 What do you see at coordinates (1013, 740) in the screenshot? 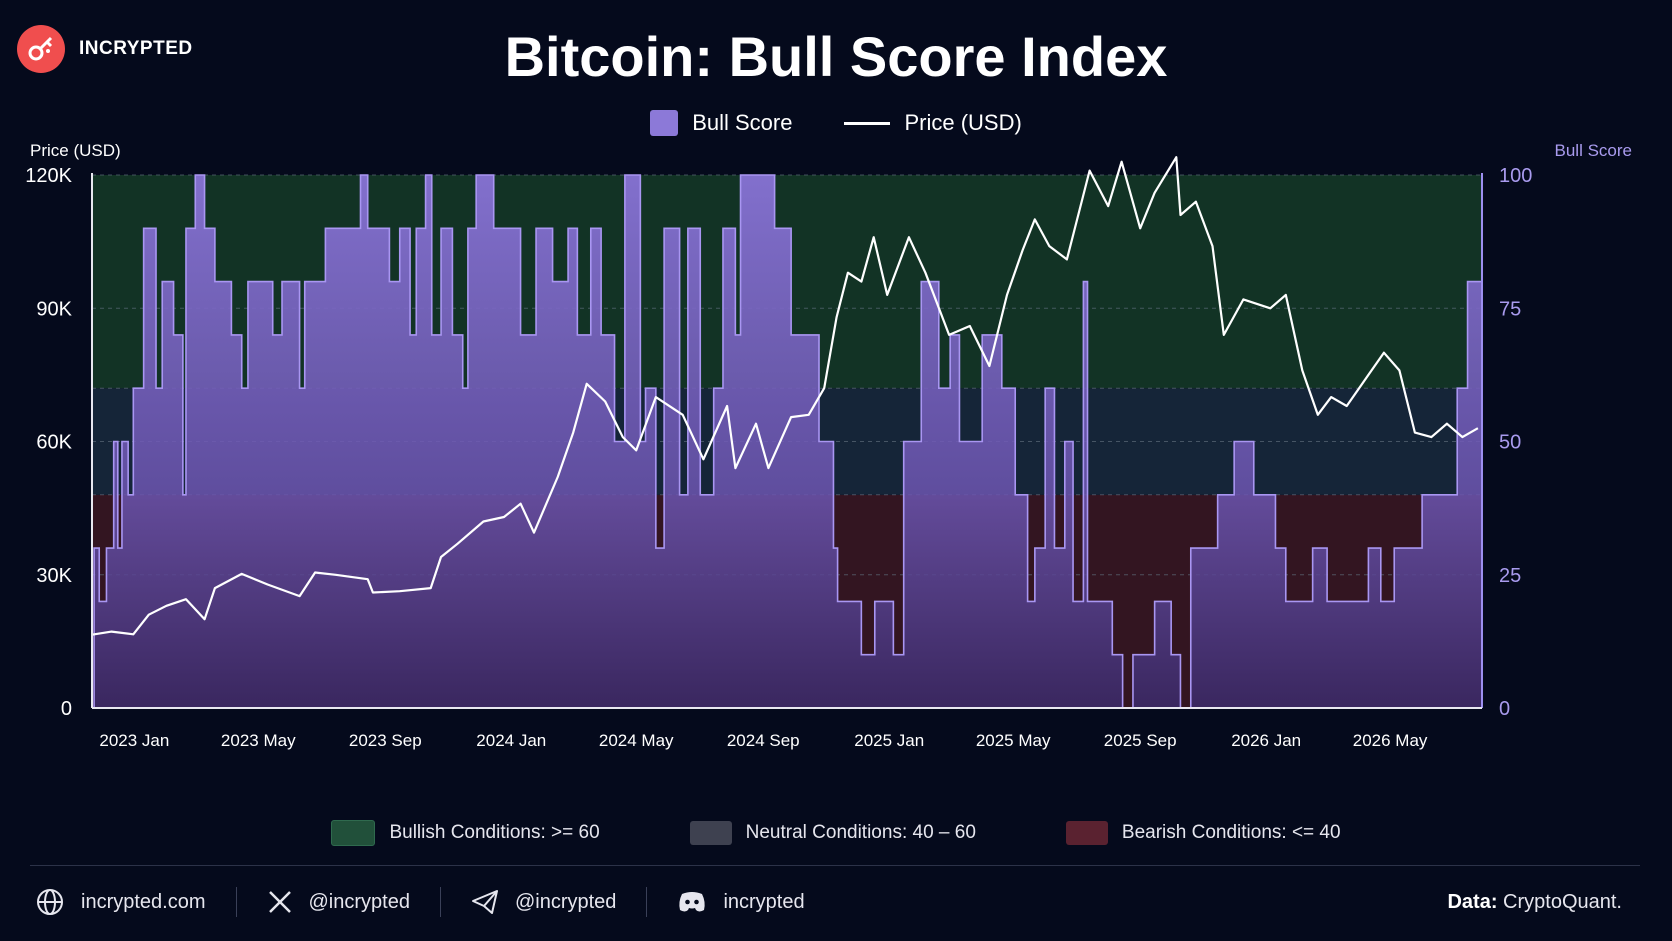
I see `x-axis-tick-label: 2025 May` at bounding box center [1013, 740].